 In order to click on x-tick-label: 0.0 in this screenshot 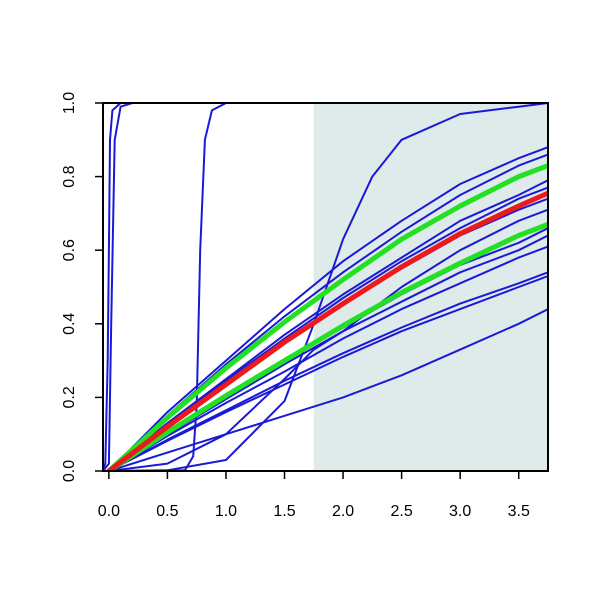, I will do `click(109, 511)`.